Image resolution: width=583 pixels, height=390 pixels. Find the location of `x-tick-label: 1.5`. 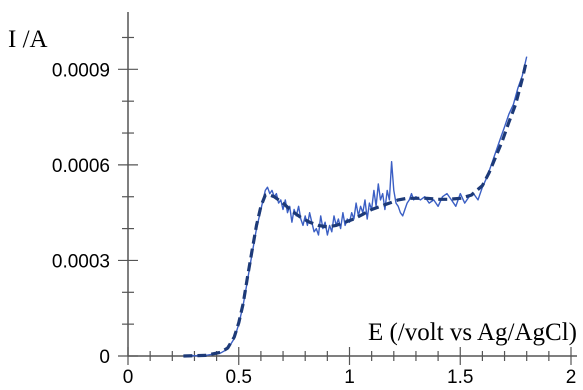

x-tick-label: 1.5 is located at coordinates (460, 376).